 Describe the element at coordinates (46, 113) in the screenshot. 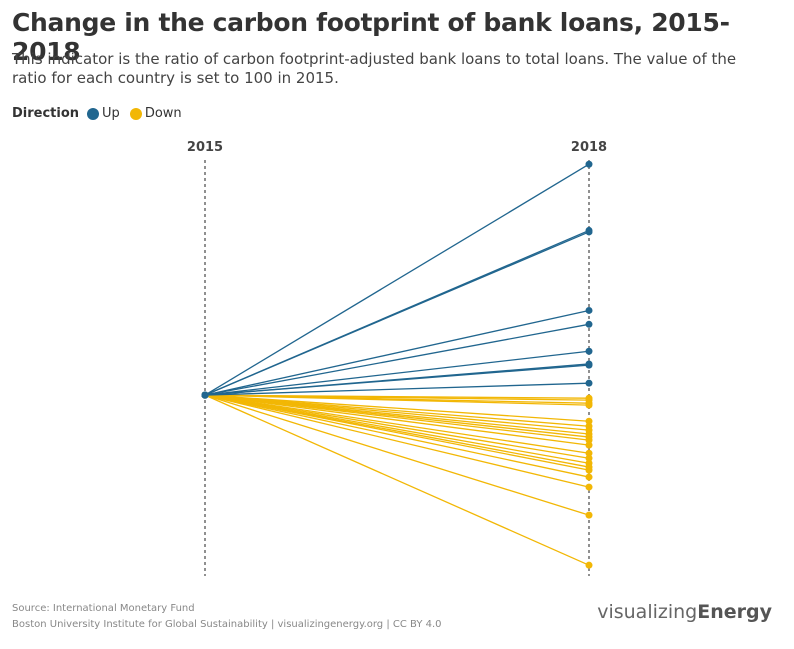

I see `legend-title: Direction` at that location.